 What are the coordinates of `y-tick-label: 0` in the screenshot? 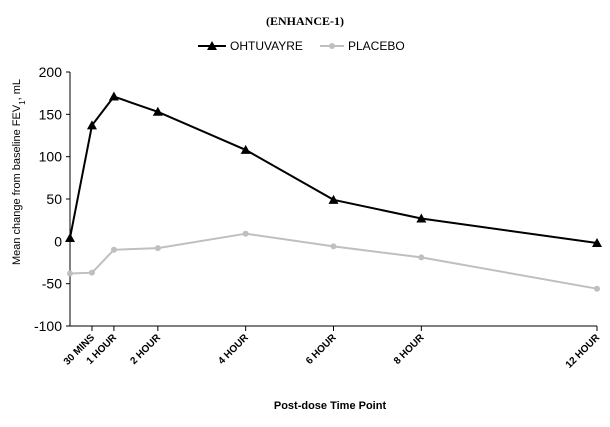 It's located at (58, 241).